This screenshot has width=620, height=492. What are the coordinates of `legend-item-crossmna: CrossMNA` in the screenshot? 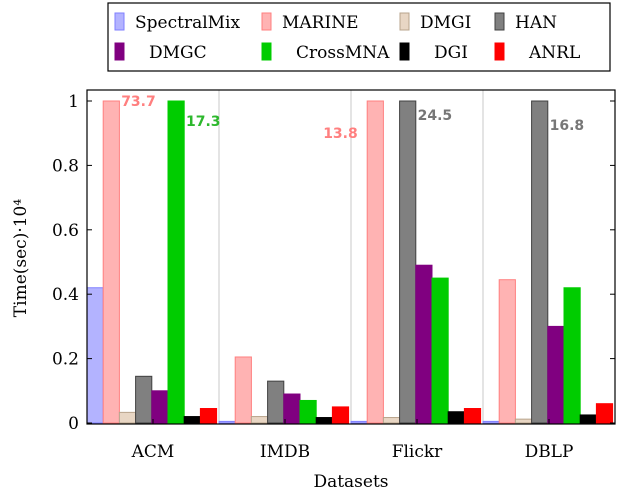 It's located at (325, 52).